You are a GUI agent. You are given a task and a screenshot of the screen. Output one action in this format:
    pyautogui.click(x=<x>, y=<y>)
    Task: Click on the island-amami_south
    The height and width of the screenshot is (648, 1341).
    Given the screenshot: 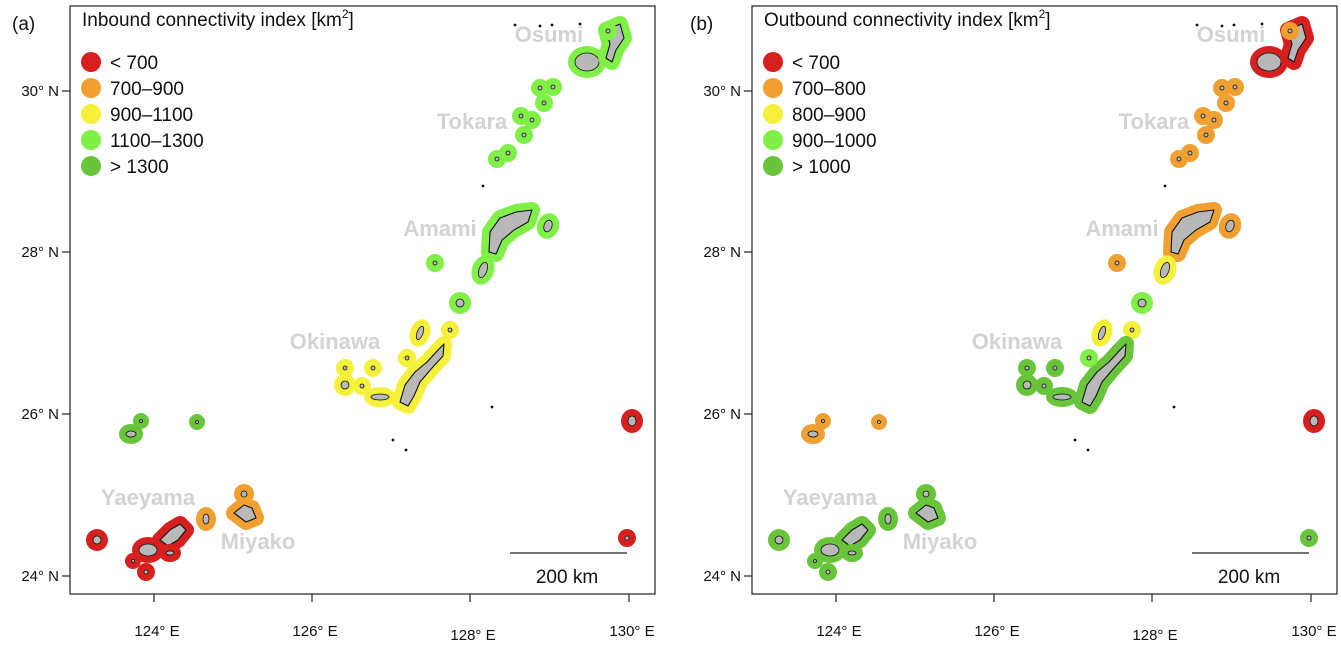 What is the action you would take?
    pyautogui.click(x=1165, y=270)
    